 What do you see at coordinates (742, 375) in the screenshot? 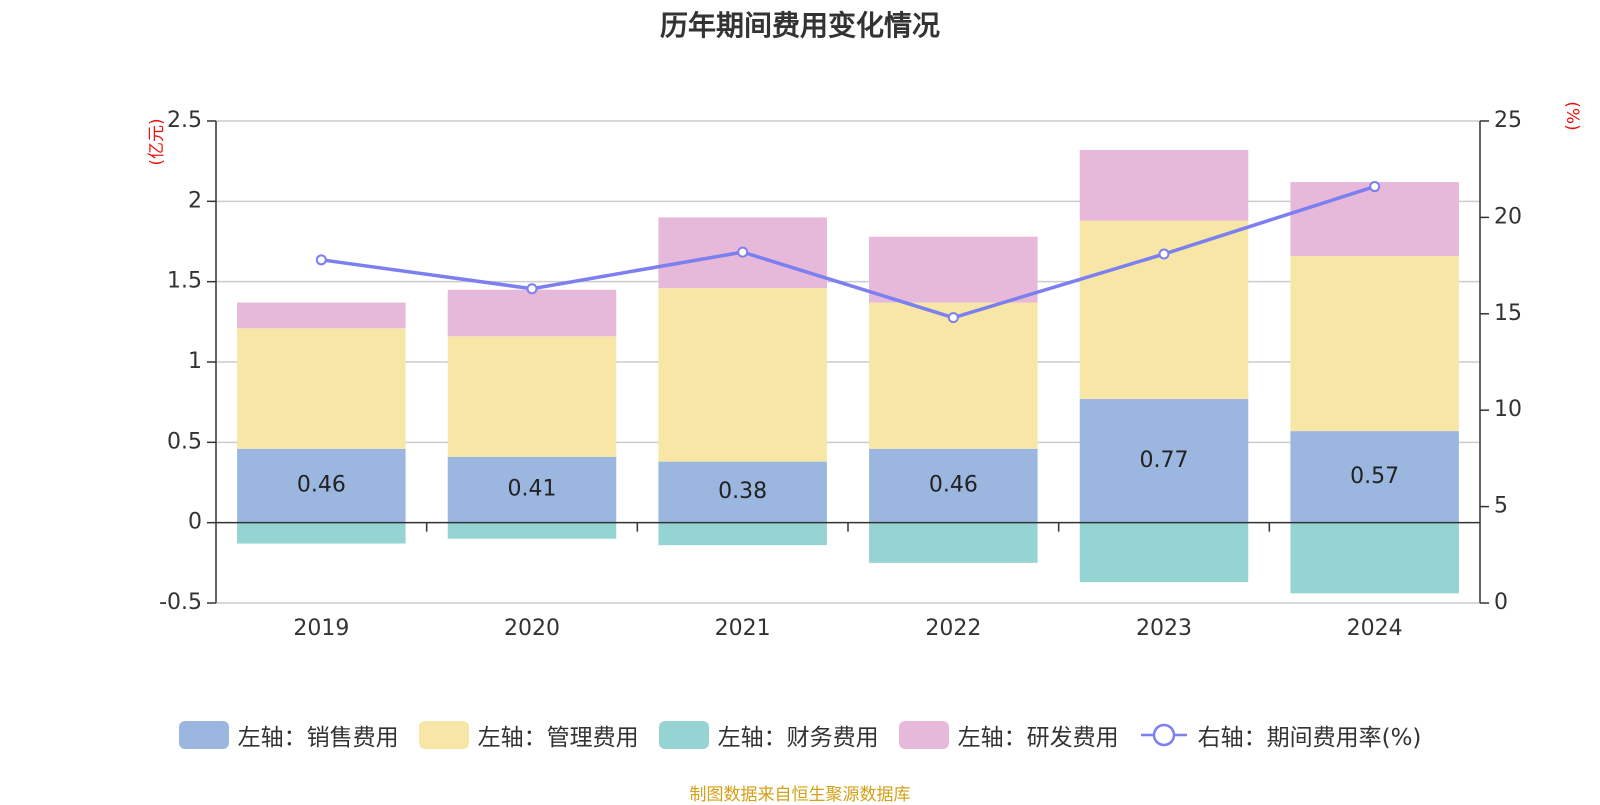
I see `bar-admin-2021` at bounding box center [742, 375].